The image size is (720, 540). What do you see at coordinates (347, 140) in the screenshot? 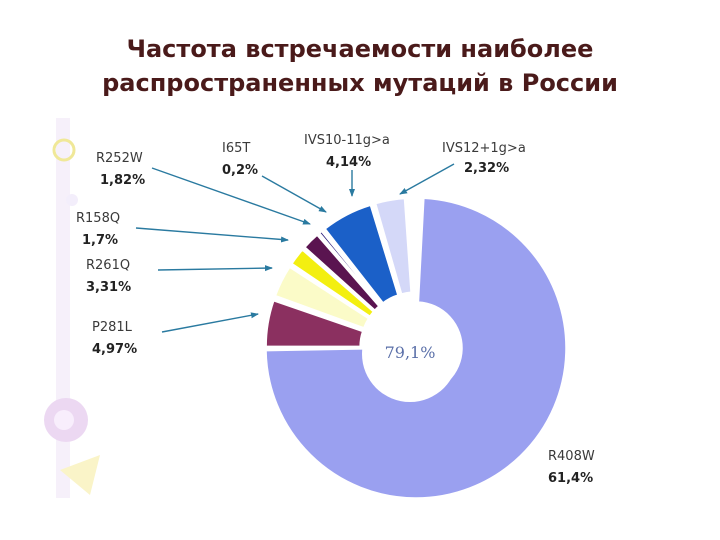
I see `slice-label-ivs10-11g-a: IVS10-11g>a` at bounding box center [347, 140].